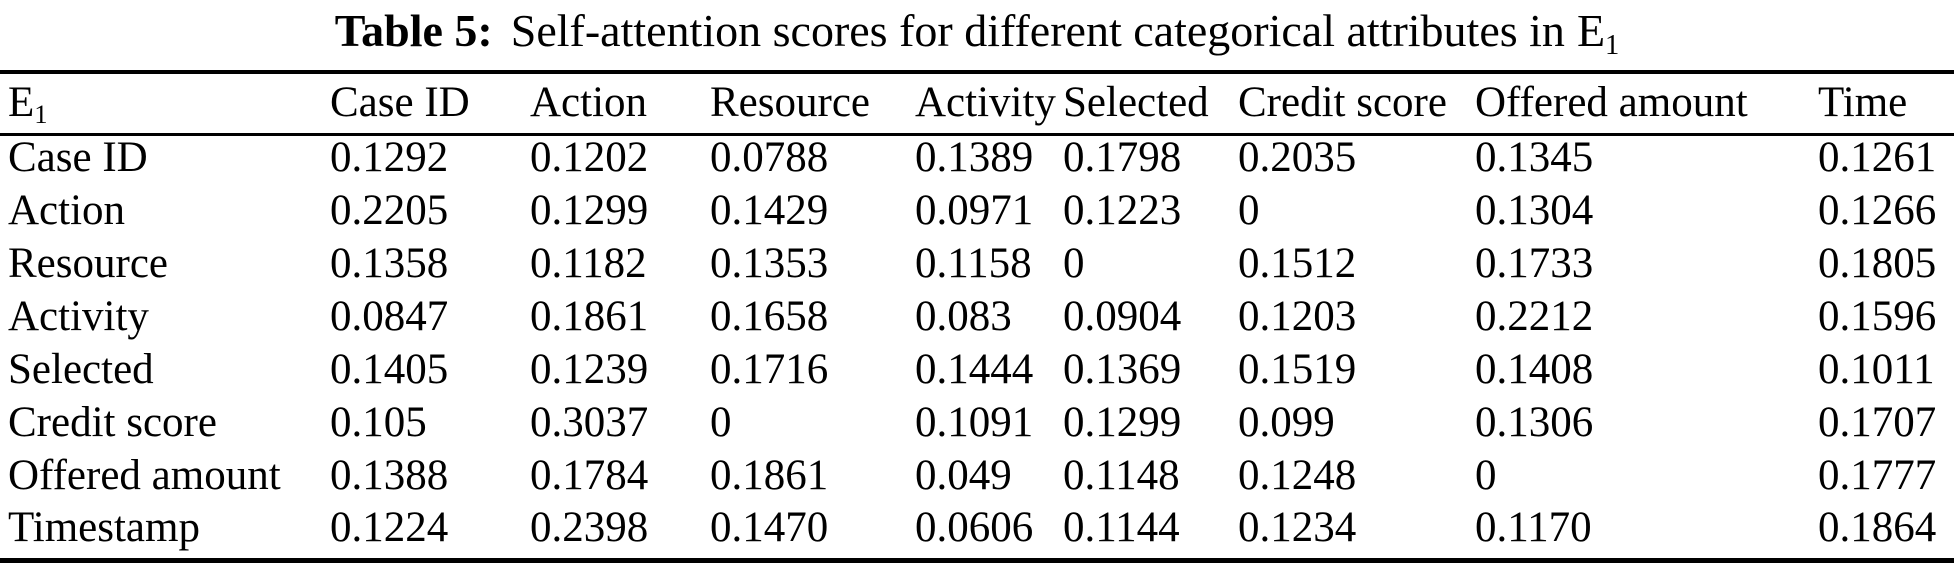 The width and height of the screenshot is (1954, 579). I want to click on score-cell: 0.1405, so click(389, 369).